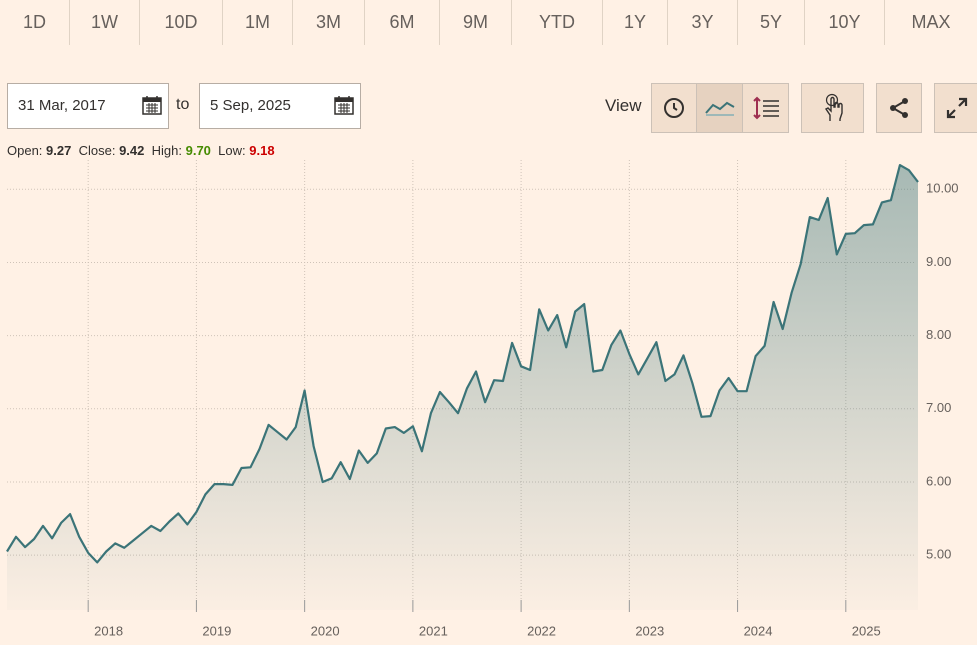 The image size is (977, 645). I want to click on date-from: 31 Mar, 2017, so click(88, 106).